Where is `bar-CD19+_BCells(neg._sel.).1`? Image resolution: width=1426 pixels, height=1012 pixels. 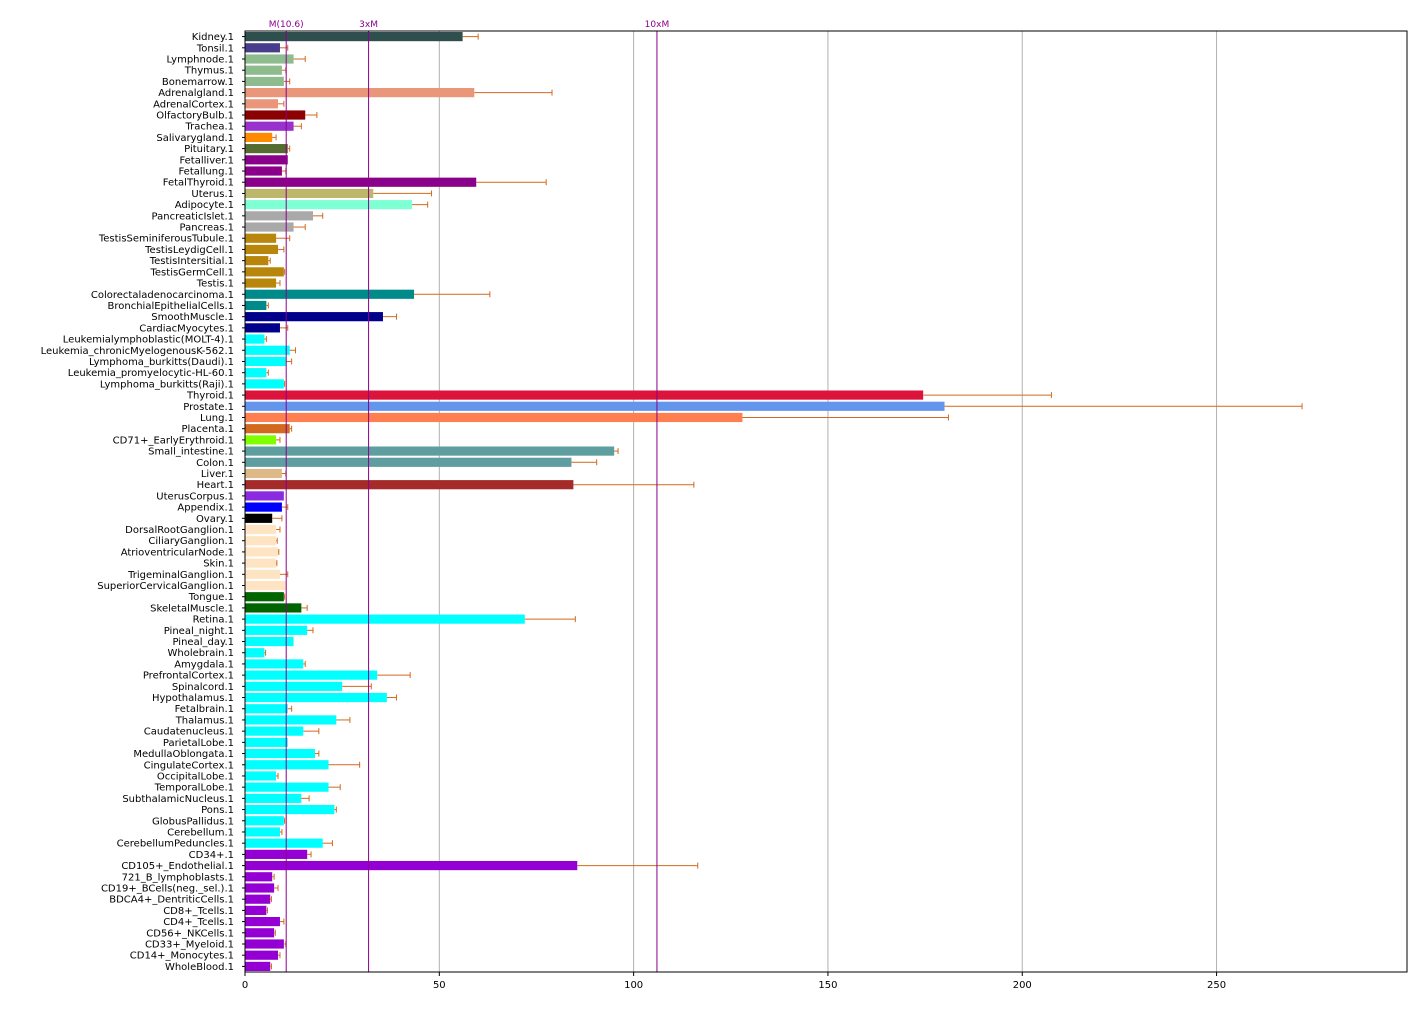
bar-CD19+_BCells(neg._sel.).1 is located at coordinates (260, 888).